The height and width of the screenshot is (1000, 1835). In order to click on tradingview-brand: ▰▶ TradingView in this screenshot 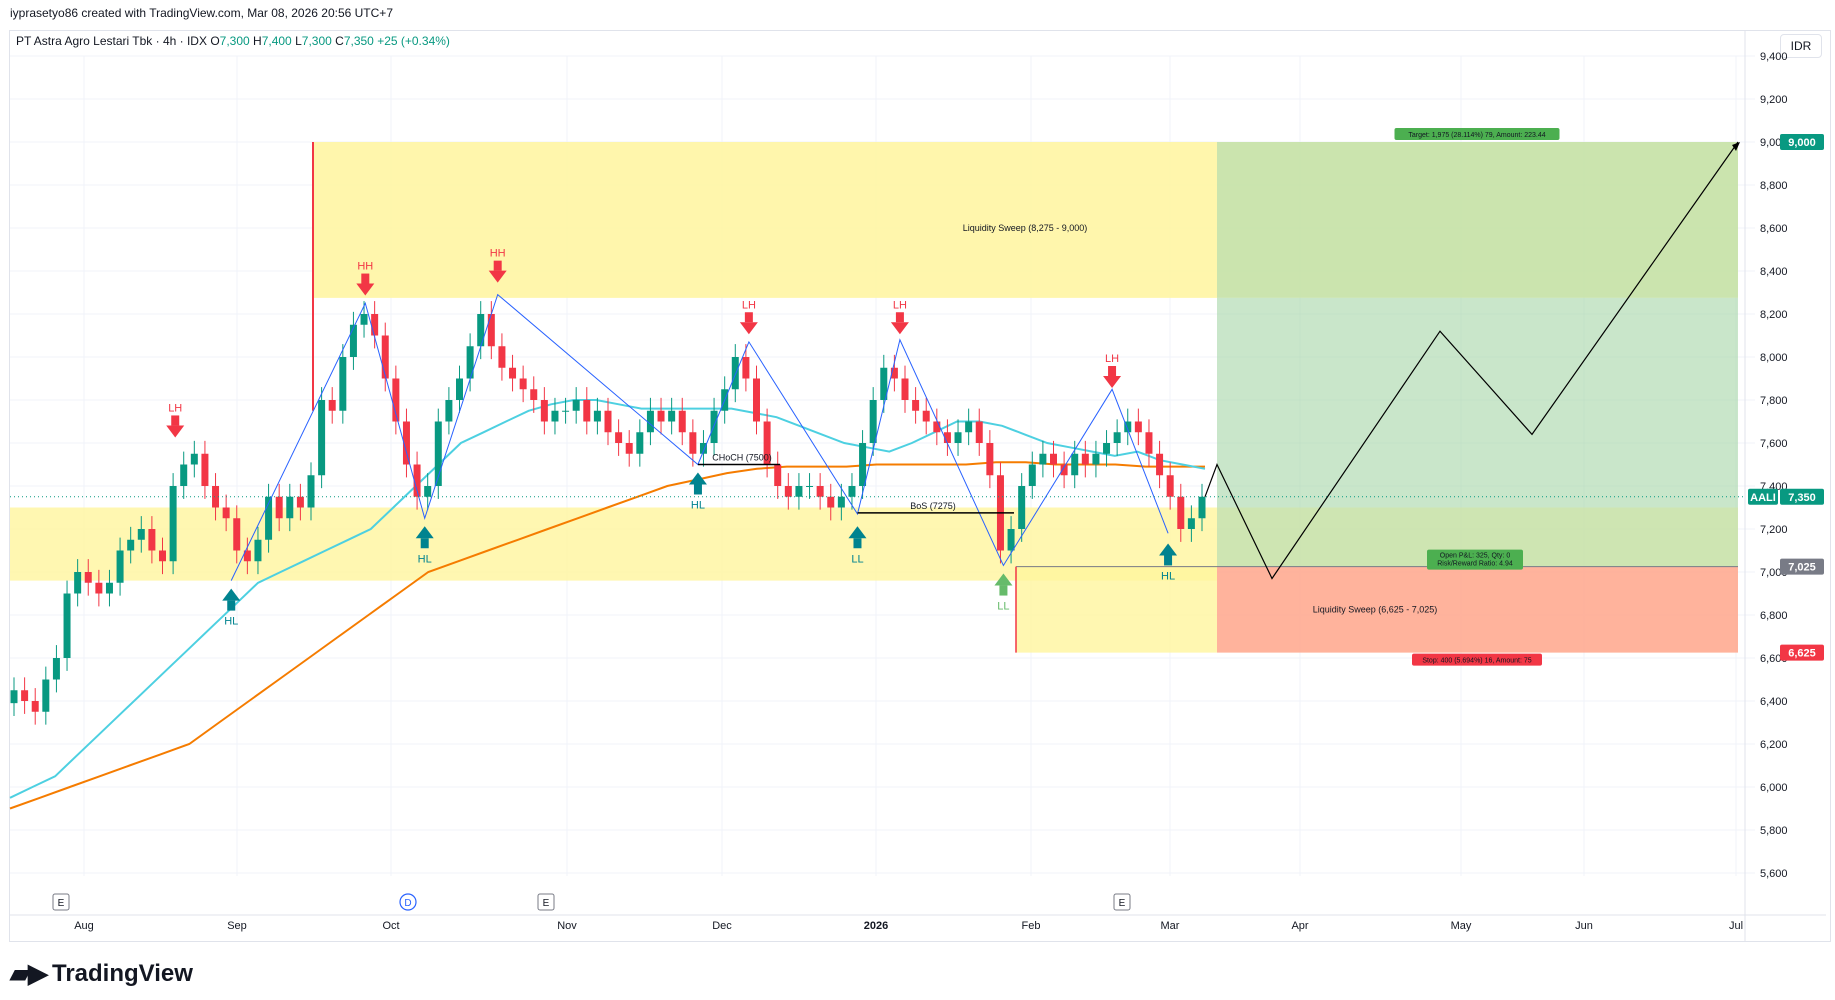, I will do `click(101, 973)`.